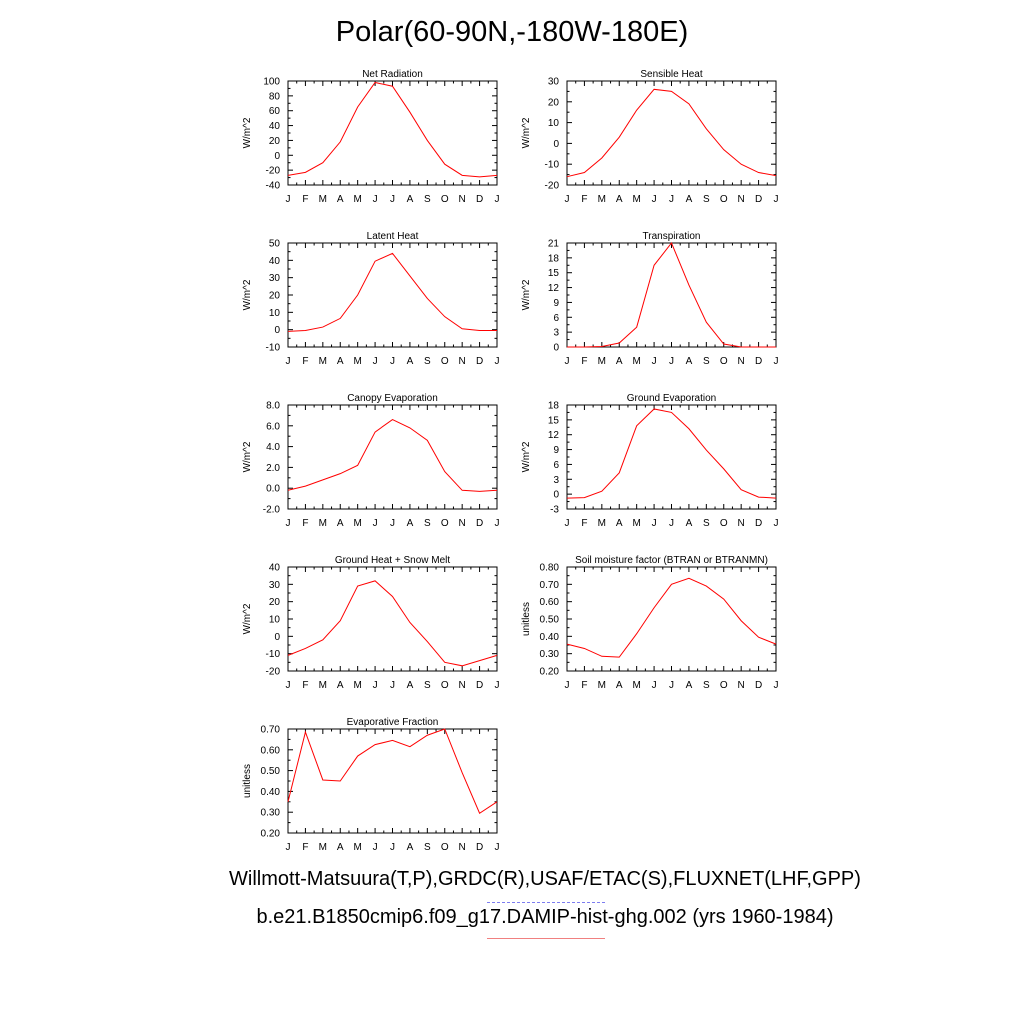 The height and width of the screenshot is (1024, 1024). What do you see at coordinates (275, 585) in the screenshot?
I see `y-tick-label: 30` at bounding box center [275, 585].